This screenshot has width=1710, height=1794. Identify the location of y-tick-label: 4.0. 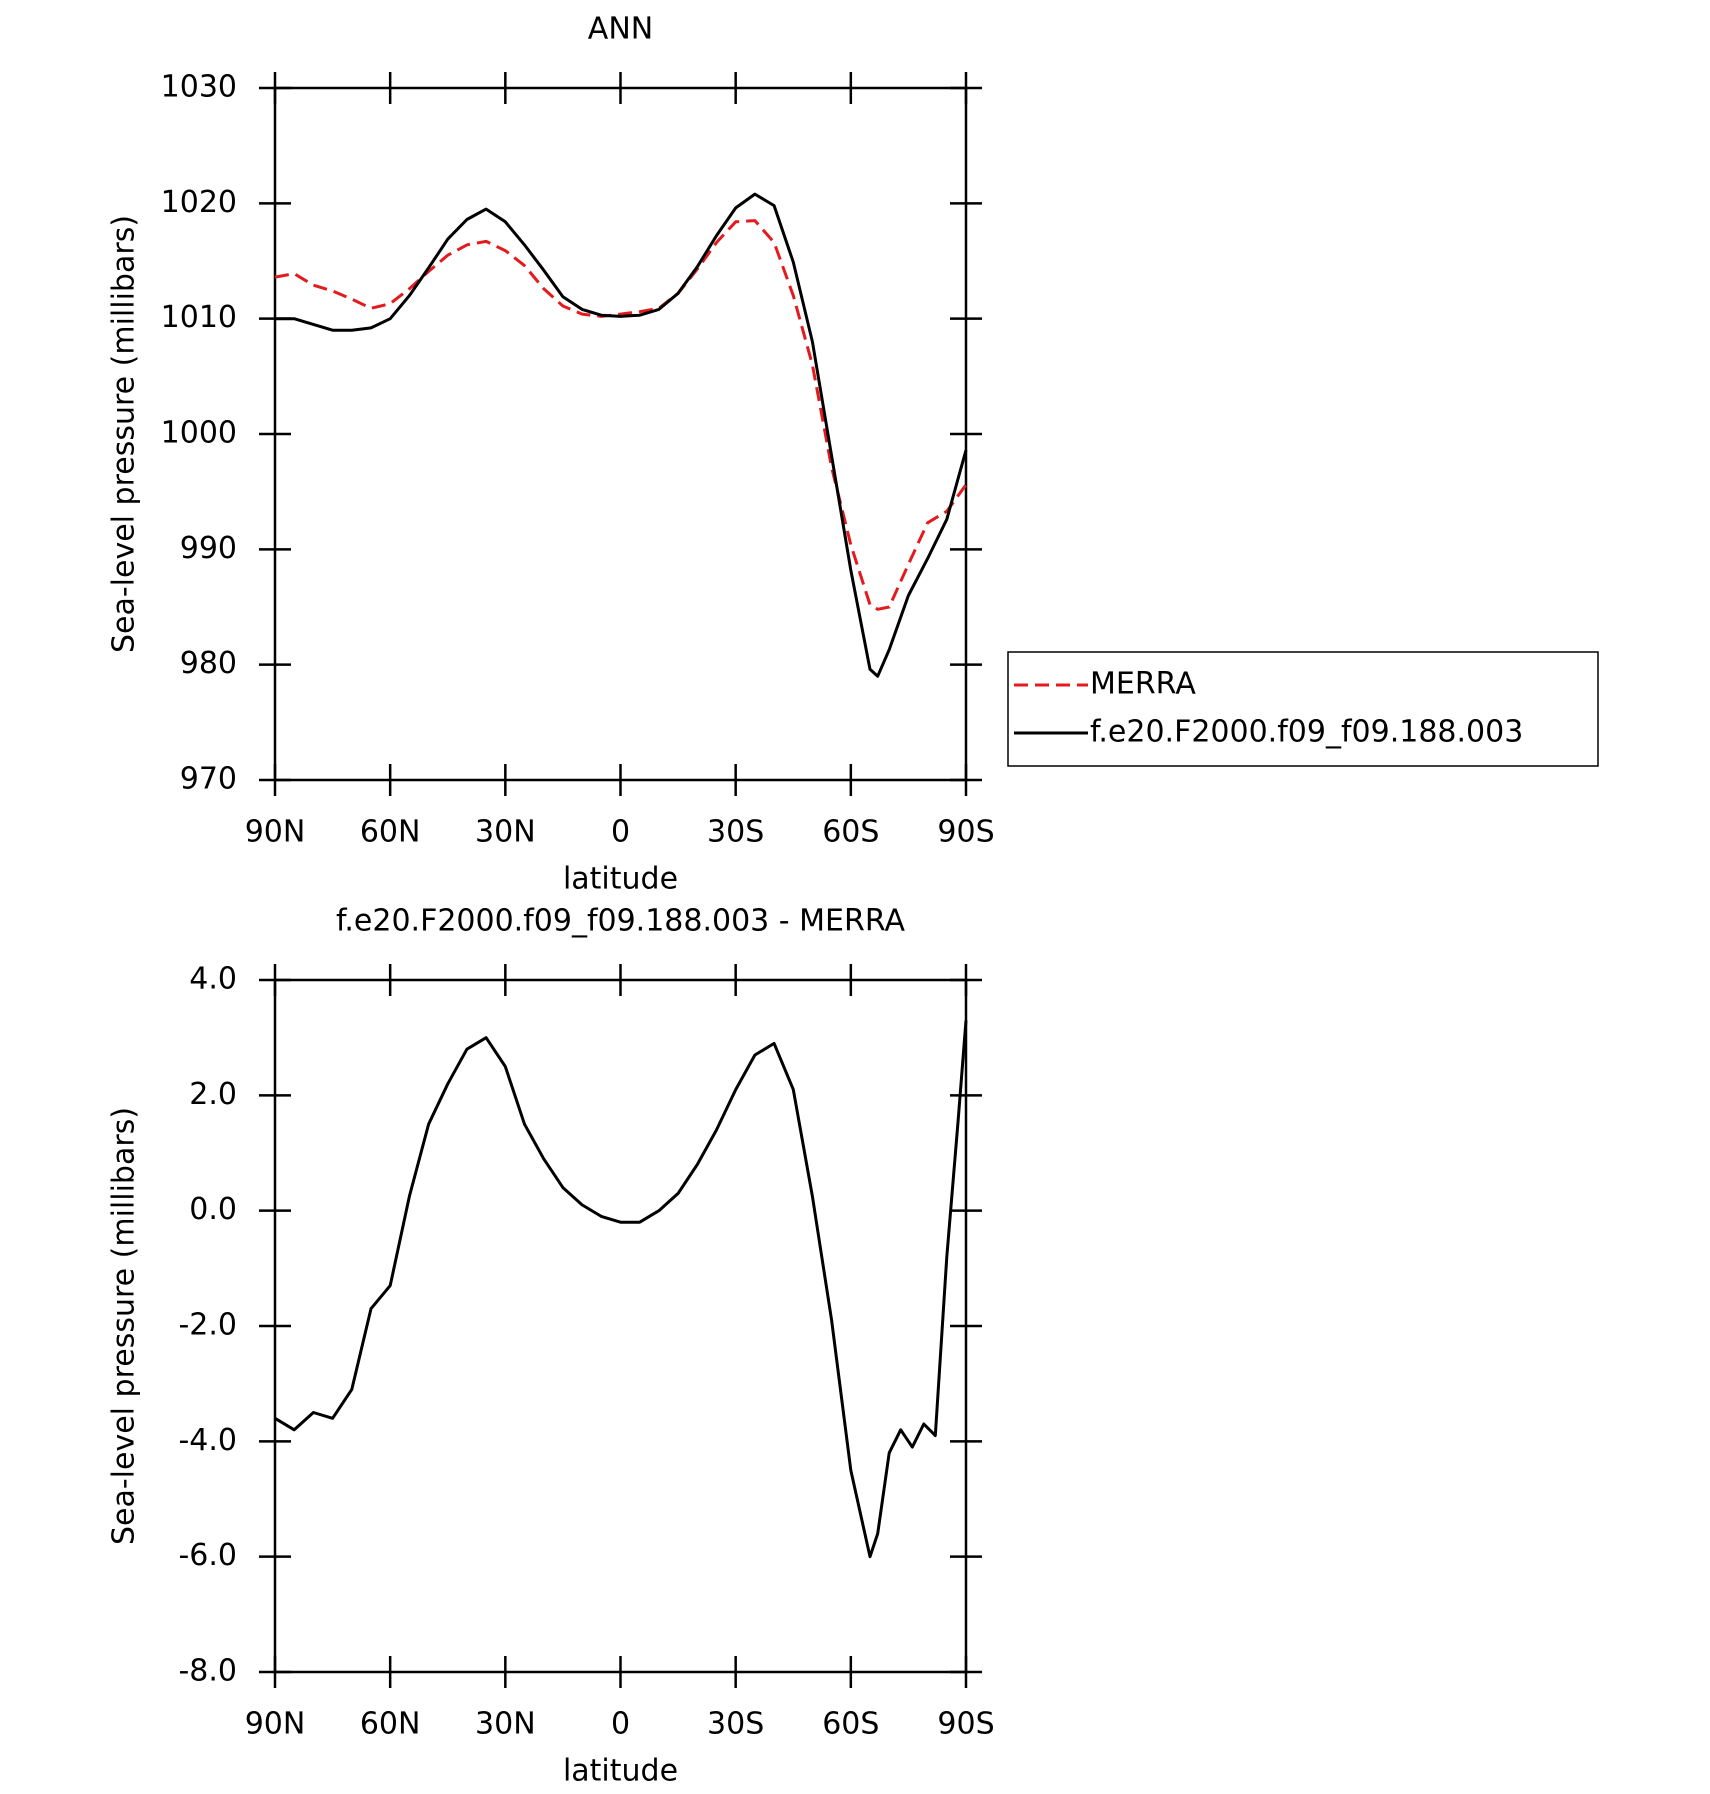
(213, 979).